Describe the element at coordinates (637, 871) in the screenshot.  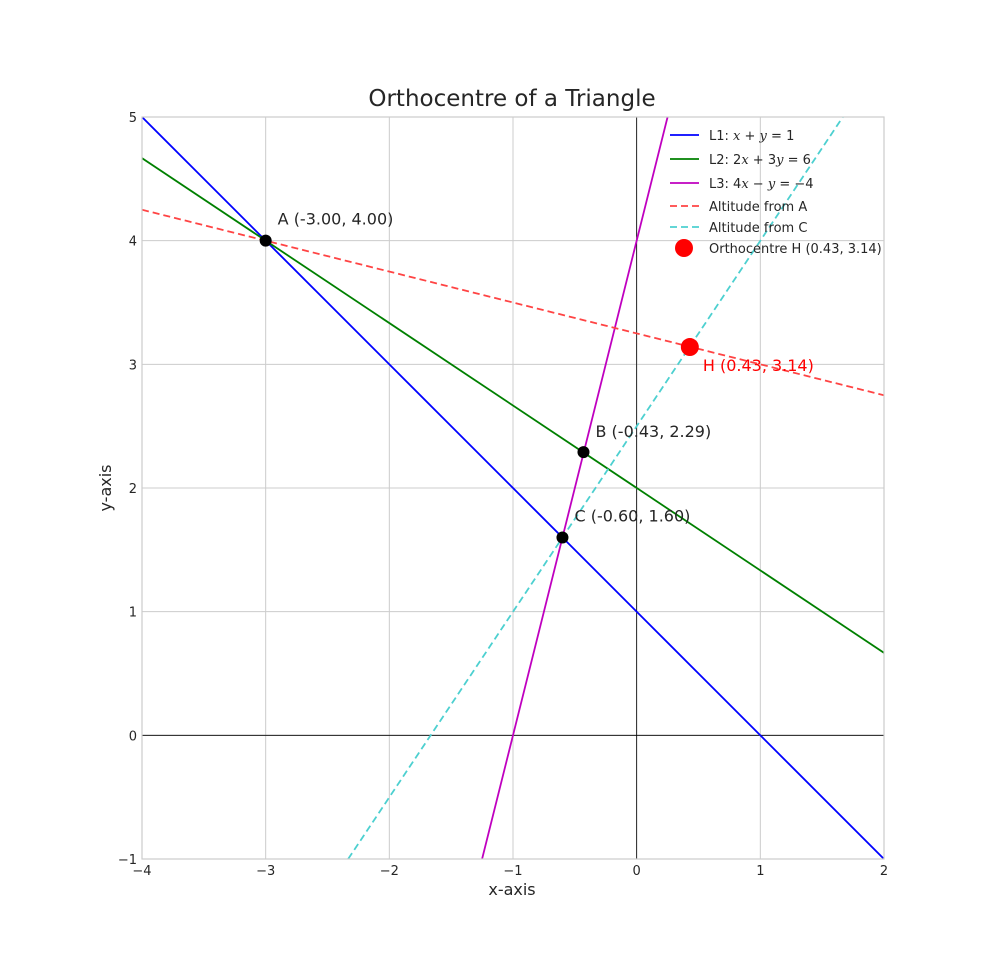
I see `x-tick-label: 0` at that location.